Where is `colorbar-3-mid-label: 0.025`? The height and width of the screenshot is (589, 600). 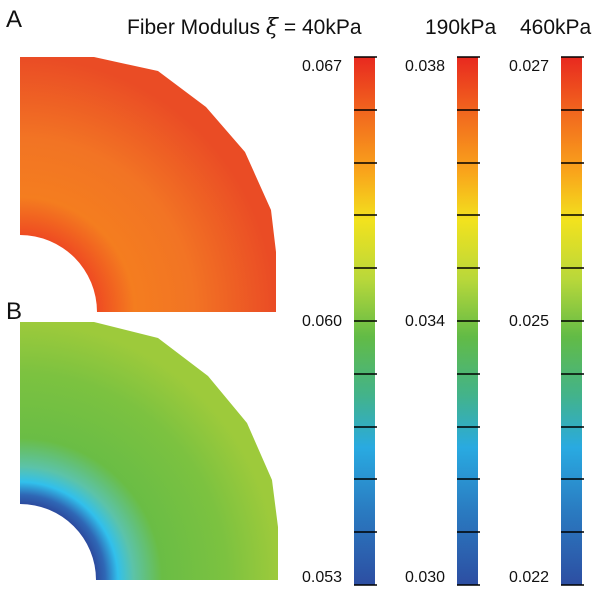
colorbar-3-mid-label: 0.025 is located at coordinates (529, 321).